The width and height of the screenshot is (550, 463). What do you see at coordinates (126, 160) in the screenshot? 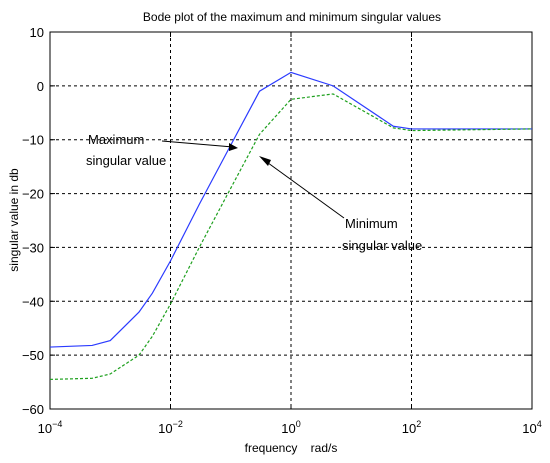
I see `annotation-maximum-line2: singular value` at bounding box center [126, 160].